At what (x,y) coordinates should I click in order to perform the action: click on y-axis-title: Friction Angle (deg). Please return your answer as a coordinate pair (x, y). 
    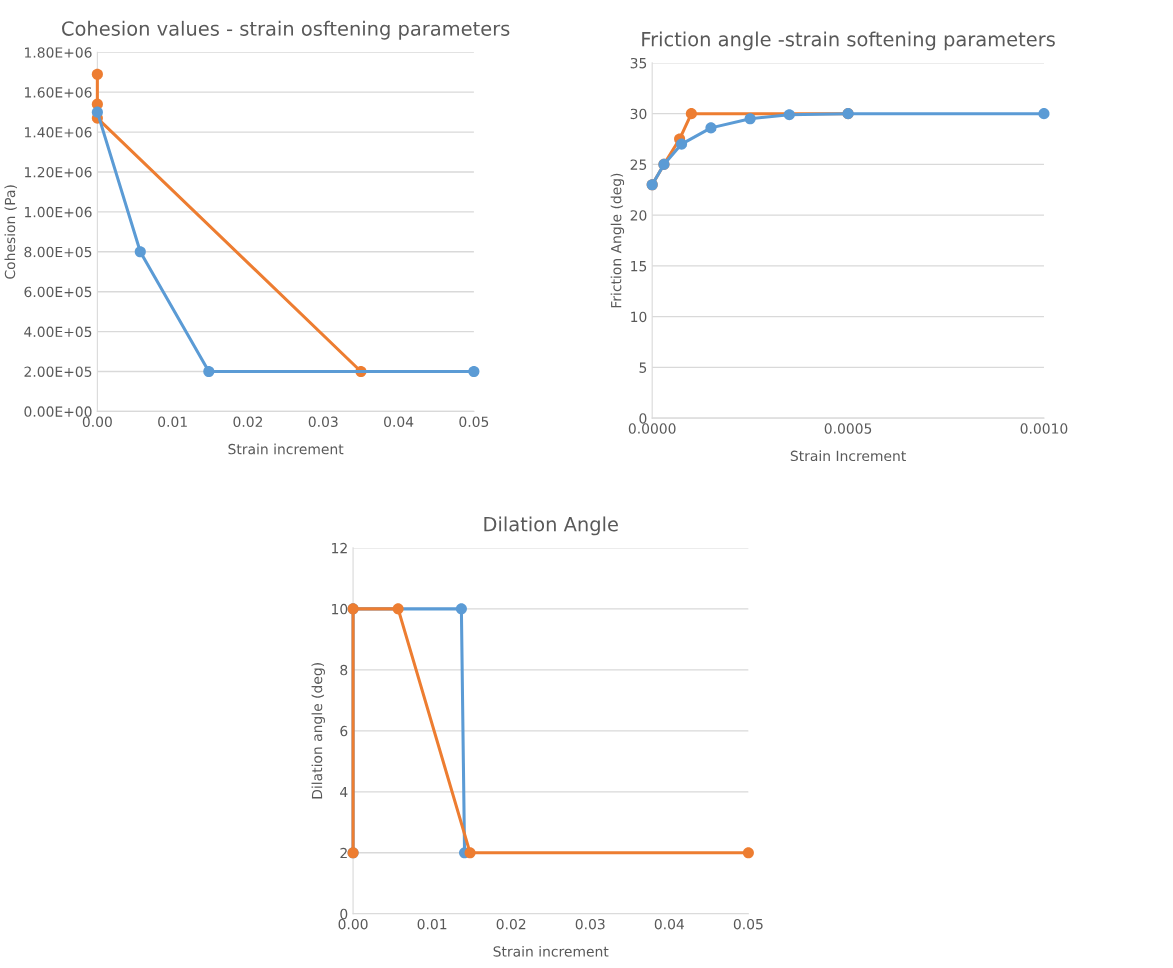
    Looking at the image, I should click on (617, 240).